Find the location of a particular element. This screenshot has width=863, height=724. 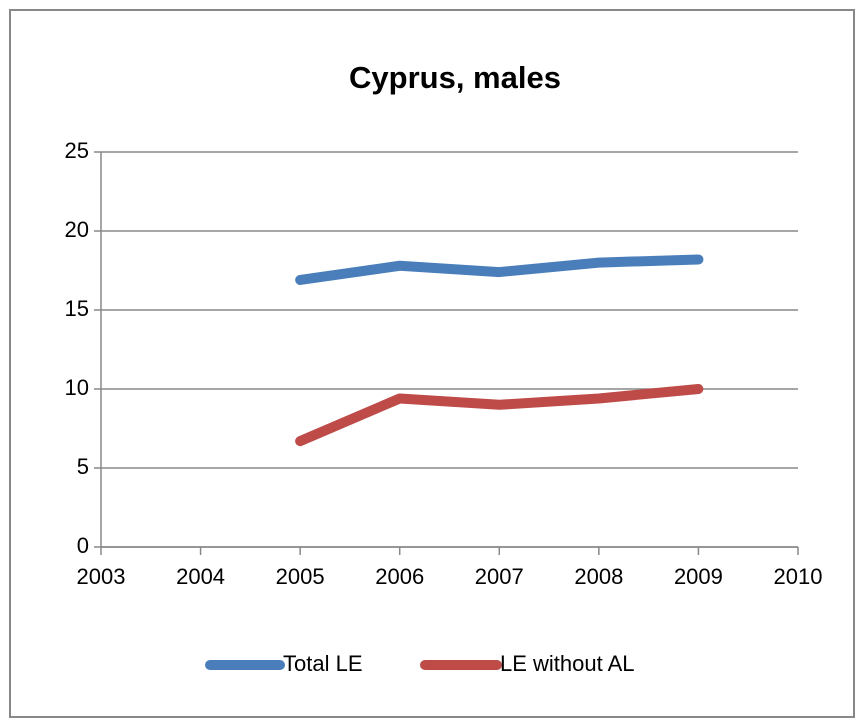

y-tick-label: 20 is located at coordinates (77, 229).